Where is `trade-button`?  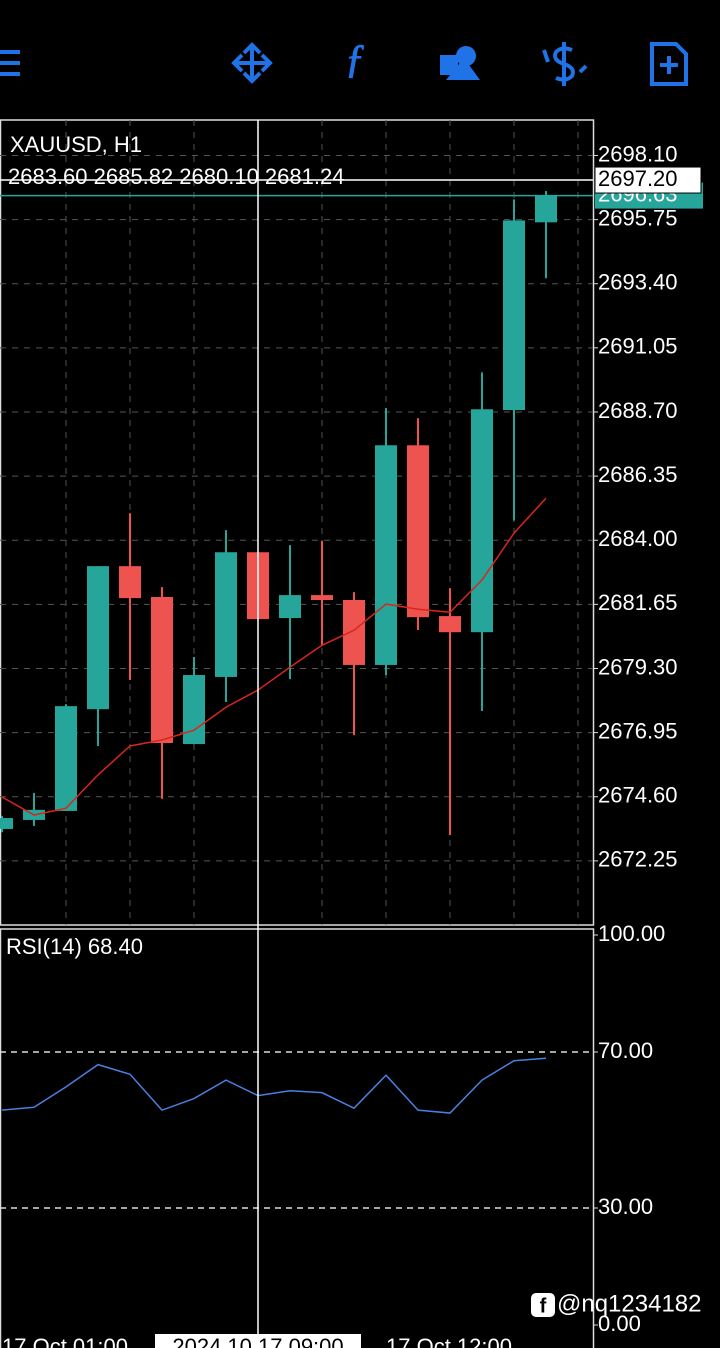 trade-button is located at coordinates (565, 64).